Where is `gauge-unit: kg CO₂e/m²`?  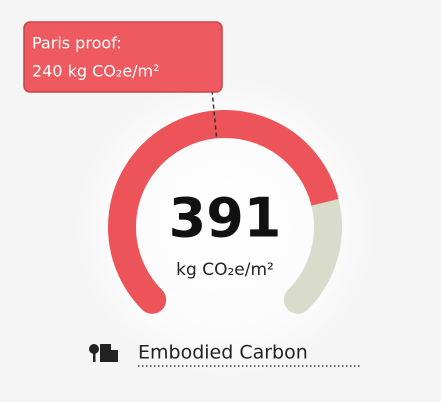 gauge-unit: kg CO₂e/m² is located at coordinates (225, 270).